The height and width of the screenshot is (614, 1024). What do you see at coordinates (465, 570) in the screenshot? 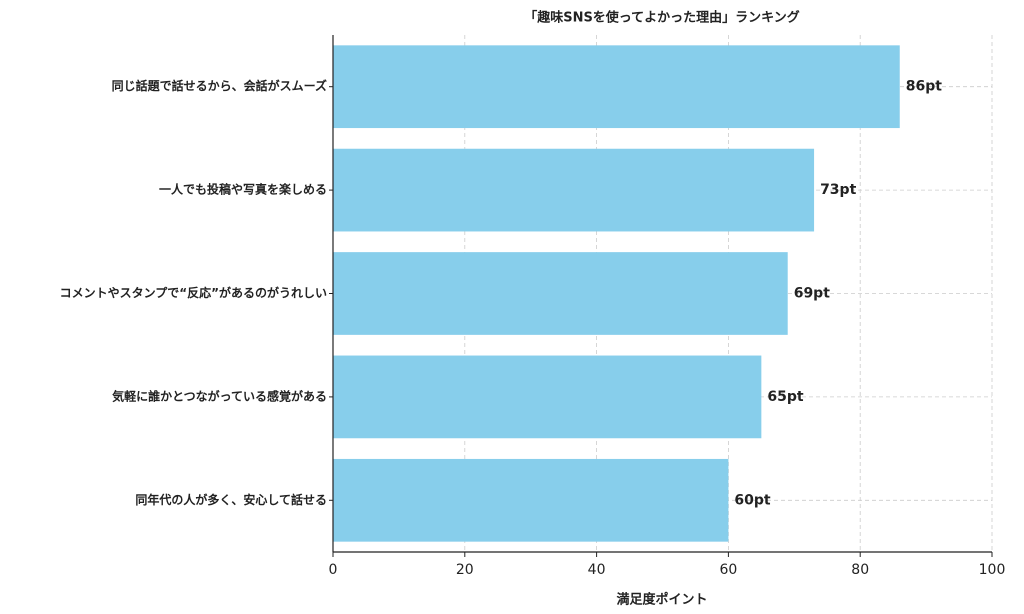
I see `x-tick-label: 20` at bounding box center [465, 570].